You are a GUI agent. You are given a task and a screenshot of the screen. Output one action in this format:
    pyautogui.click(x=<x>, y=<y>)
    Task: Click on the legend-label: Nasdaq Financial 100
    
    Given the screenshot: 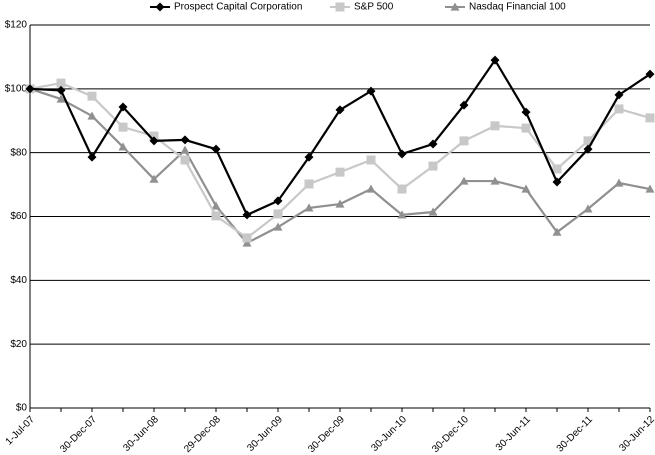 What is the action you would take?
    pyautogui.click(x=517, y=7)
    